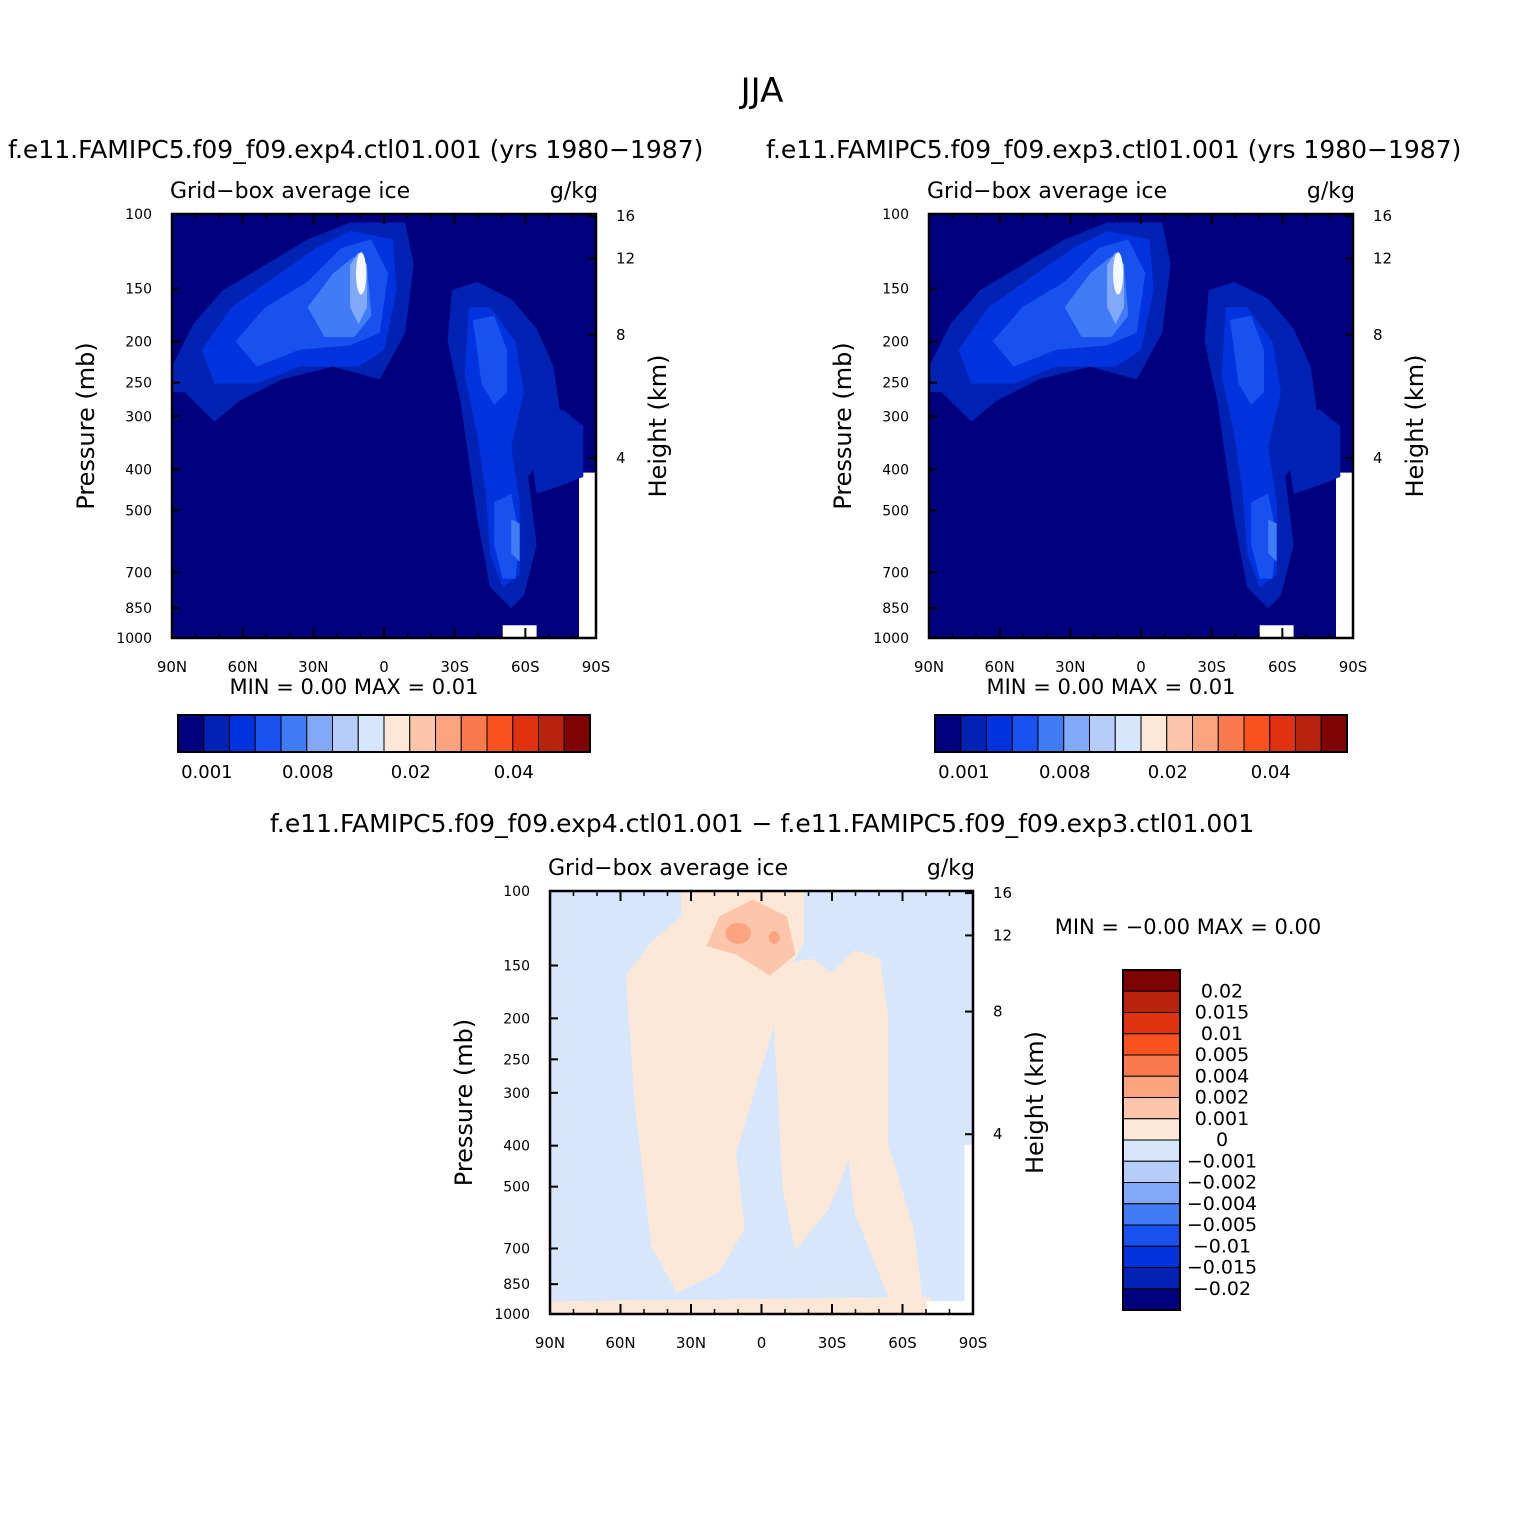  I want to click on variable-name: Grid−box average ice, so click(668, 868).